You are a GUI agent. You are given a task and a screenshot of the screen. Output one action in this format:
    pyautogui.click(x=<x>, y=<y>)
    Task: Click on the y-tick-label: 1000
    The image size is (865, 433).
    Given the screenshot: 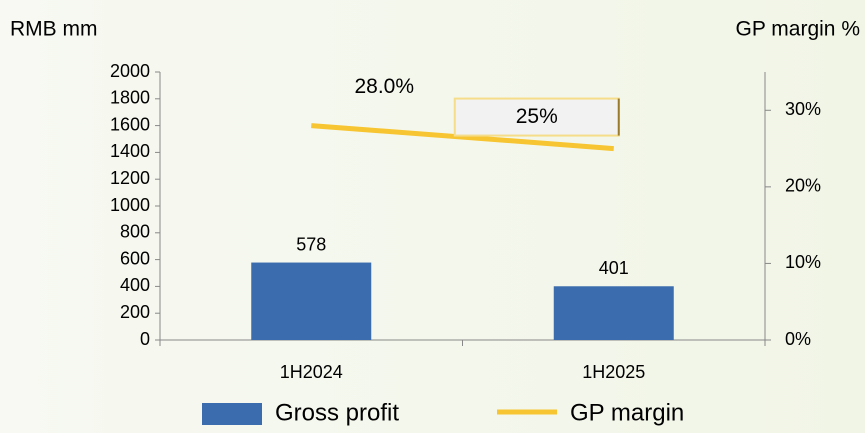 What is the action you would take?
    pyautogui.click(x=130, y=205)
    